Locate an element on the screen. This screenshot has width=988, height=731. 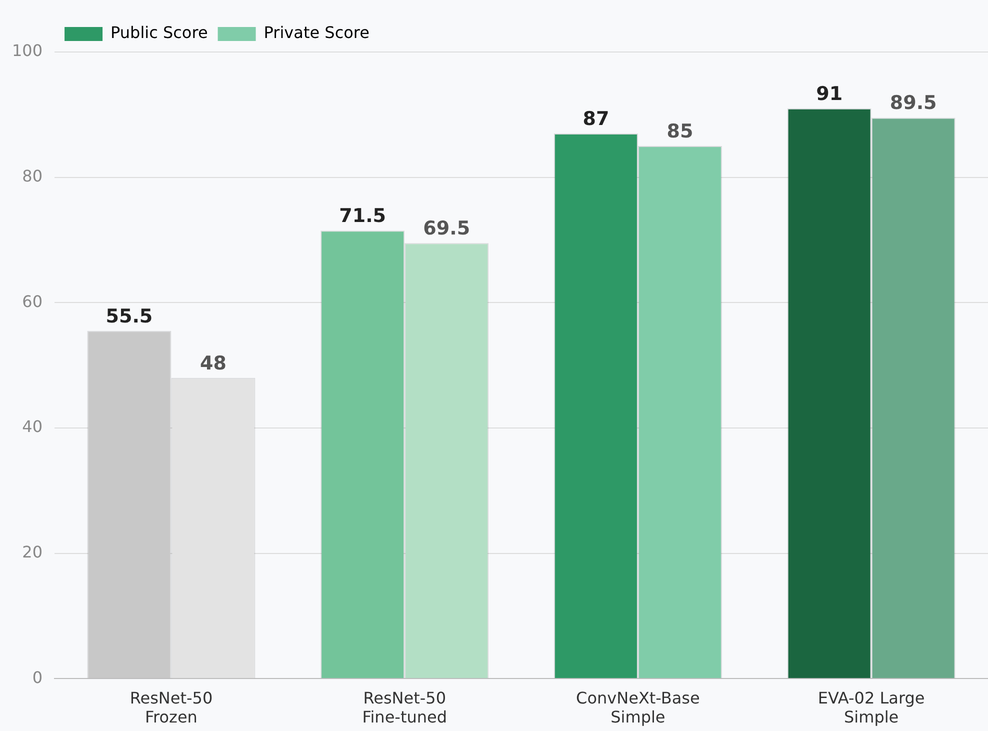
y-tick-label: 100 is located at coordinates (27, 50).